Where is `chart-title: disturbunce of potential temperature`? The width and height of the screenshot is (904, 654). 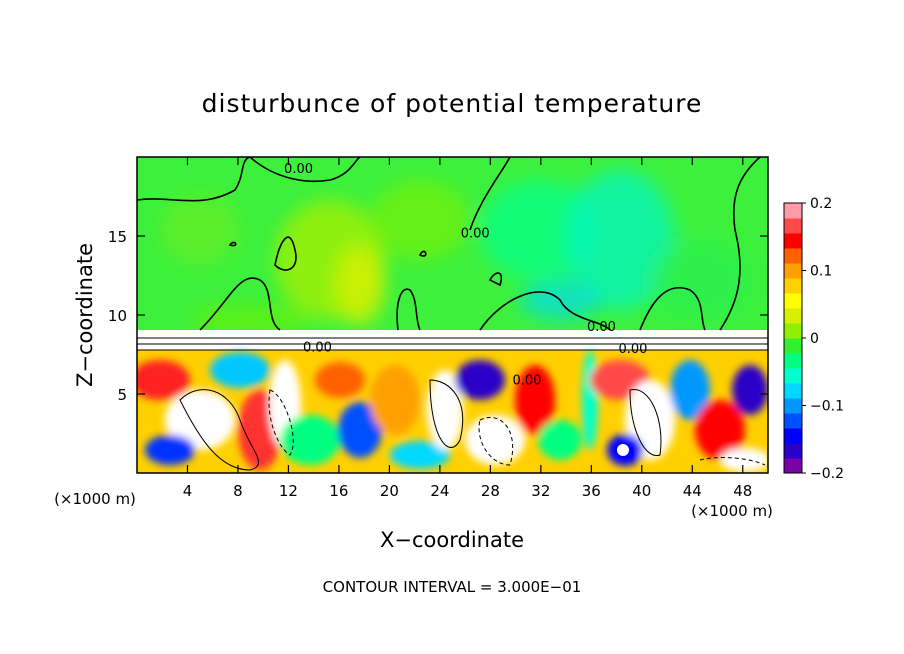 chart-title: disturbunce of potential temperature is located at coordinates (452, 103).